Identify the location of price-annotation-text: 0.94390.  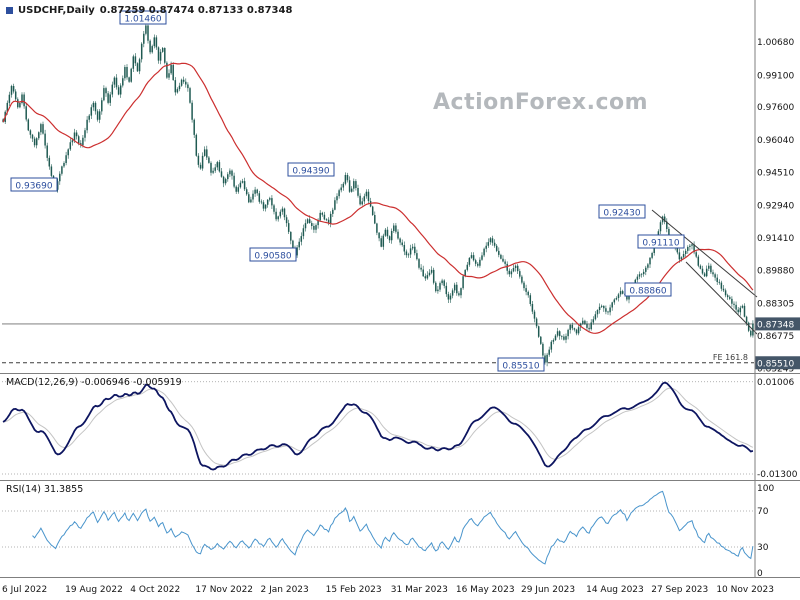
(310, 172).